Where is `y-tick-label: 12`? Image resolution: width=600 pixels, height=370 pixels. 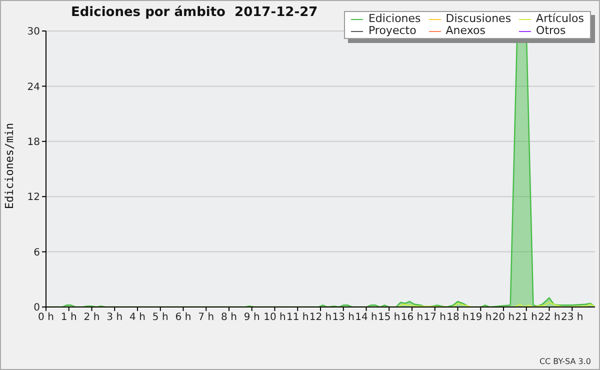 y-tick-label: 12 is located at coordinates (33, 198).